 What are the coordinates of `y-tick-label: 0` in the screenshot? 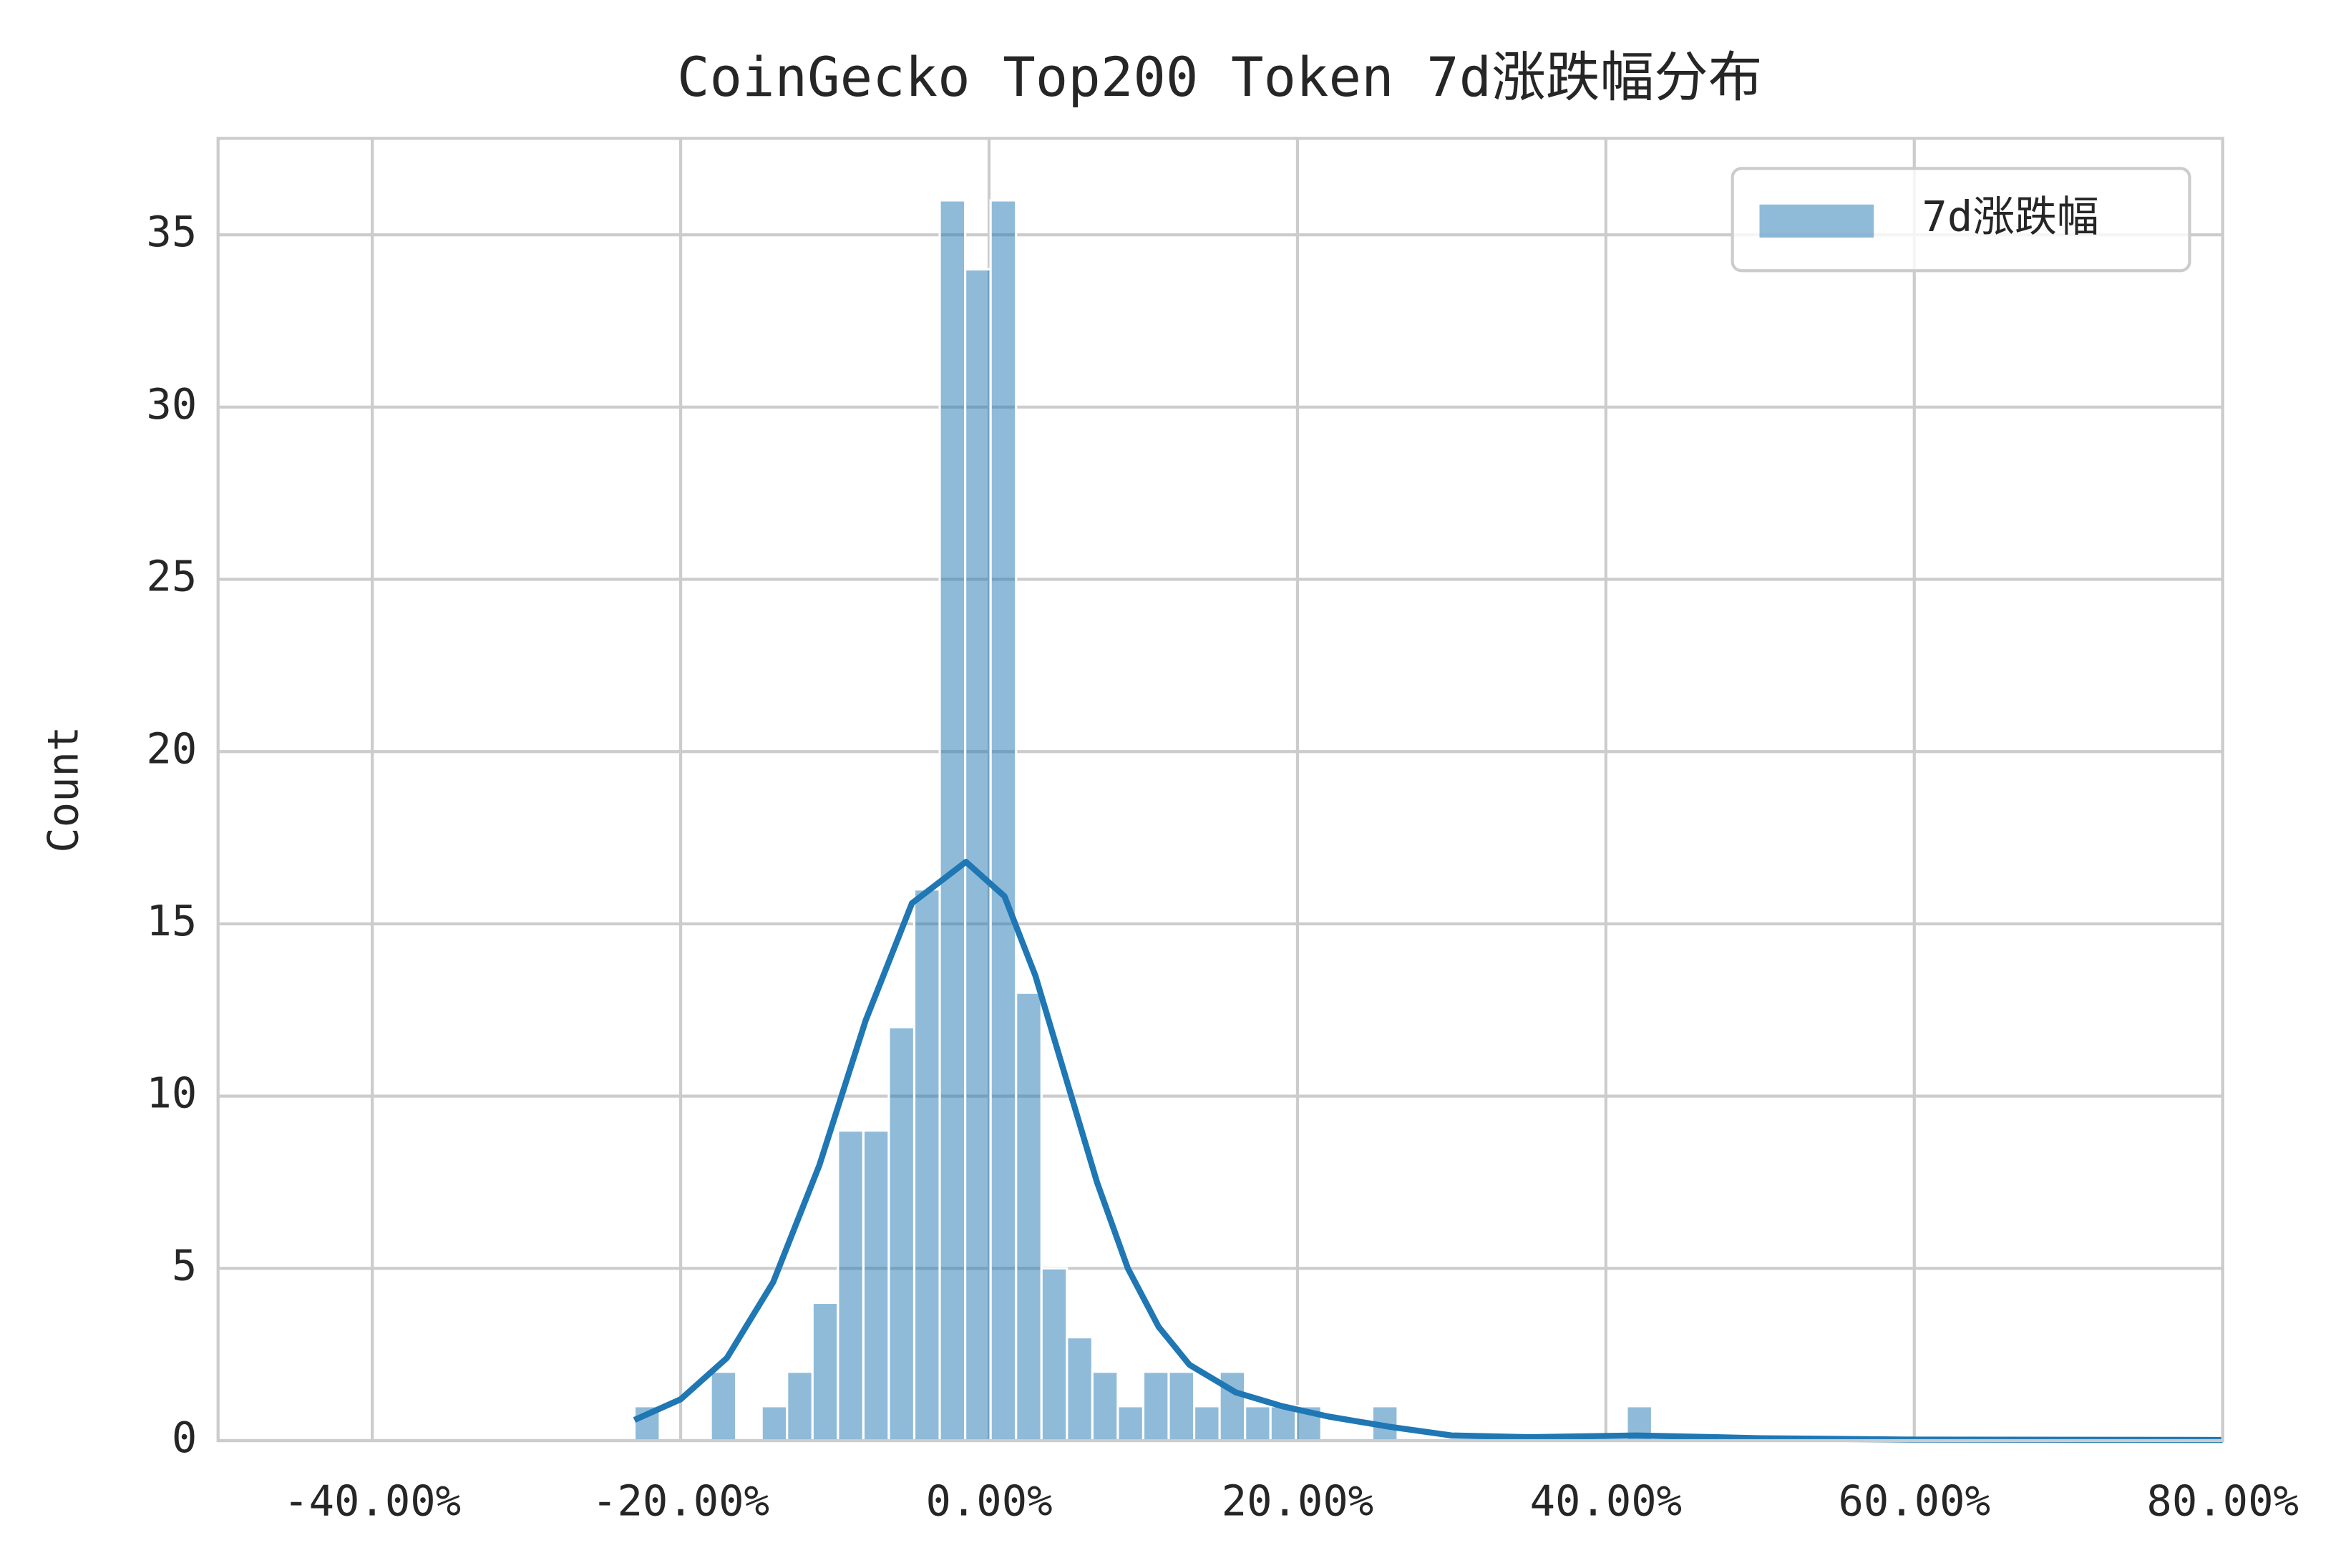 It's located at (184, 1437).